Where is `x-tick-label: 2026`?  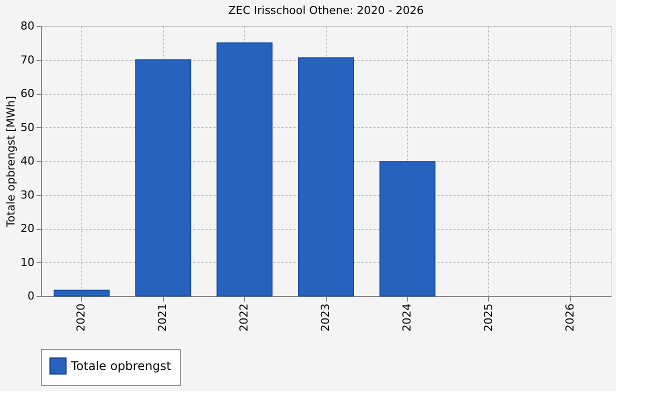
x-tick-label: 2026 is located at coordinates (569, 318).